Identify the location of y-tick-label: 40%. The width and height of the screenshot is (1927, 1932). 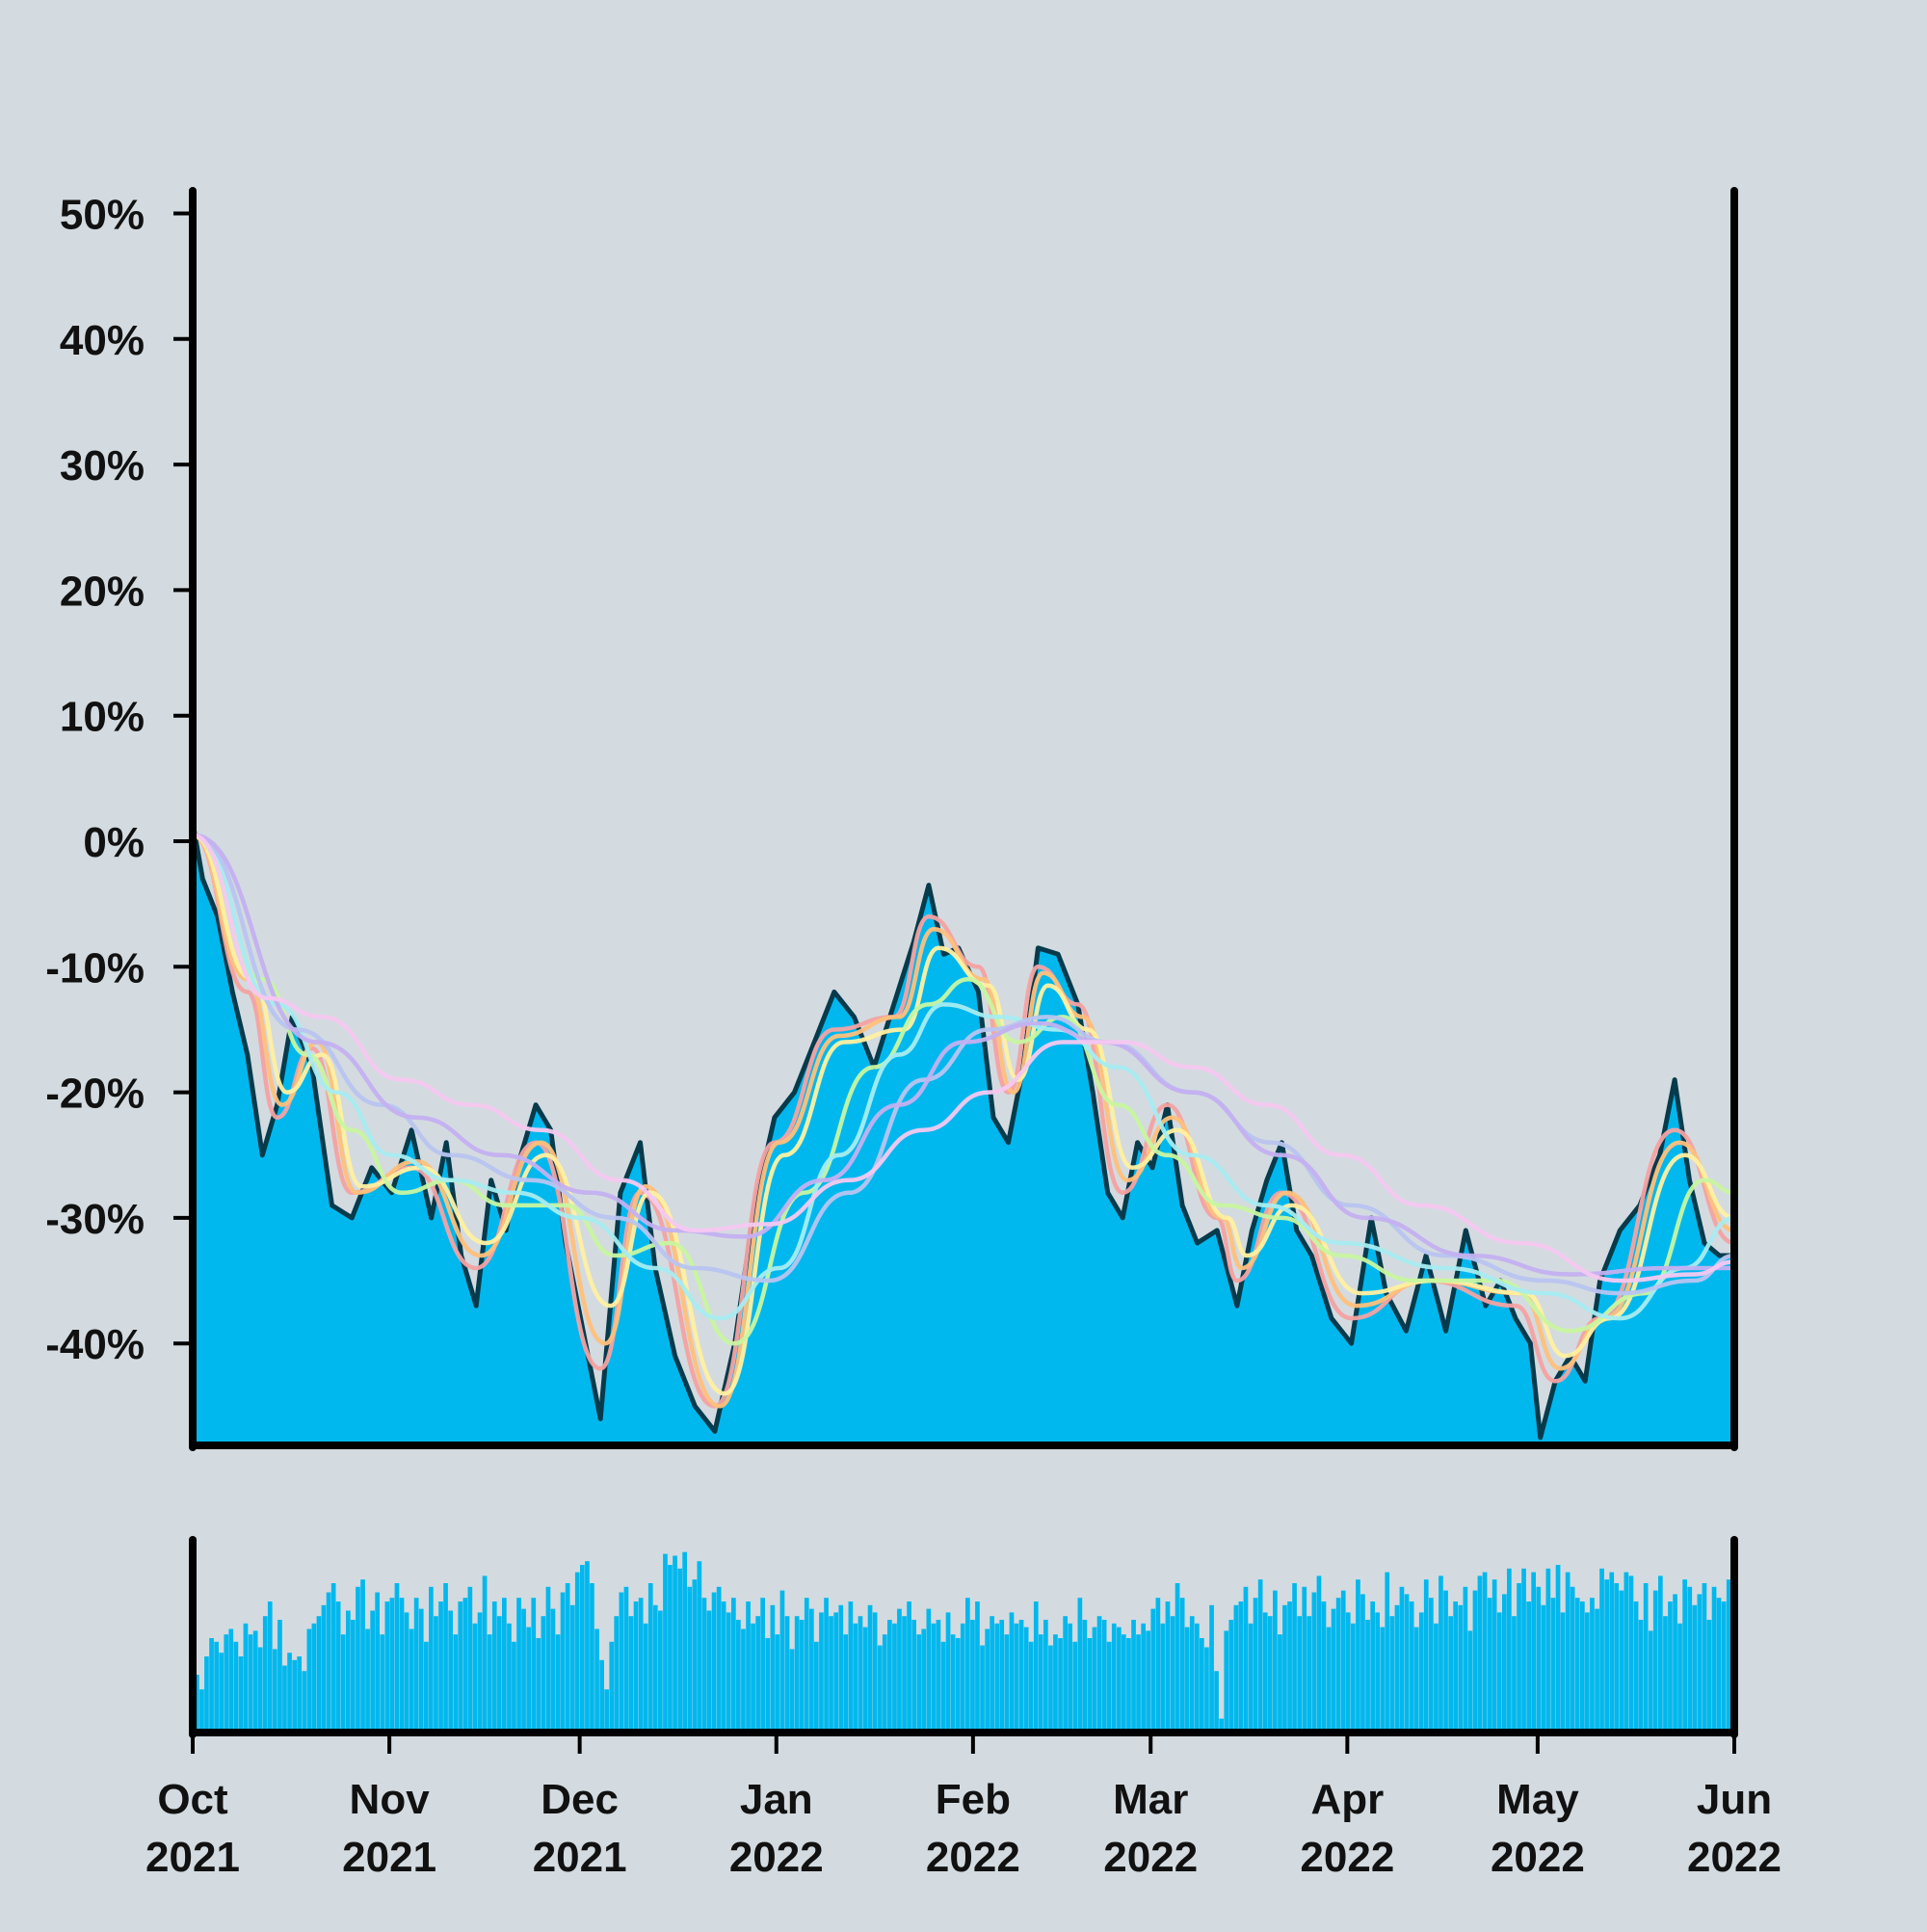
(103, 340).